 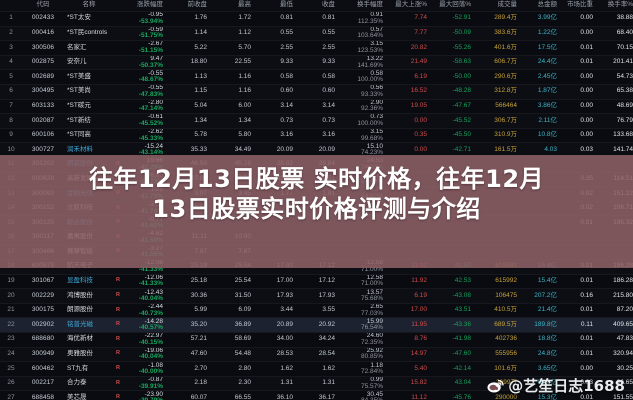 What do you see at coordinates (371, 357) in the screenshot?
I see `turnover-percent: 80.85%` at bounding box center [371, 357].